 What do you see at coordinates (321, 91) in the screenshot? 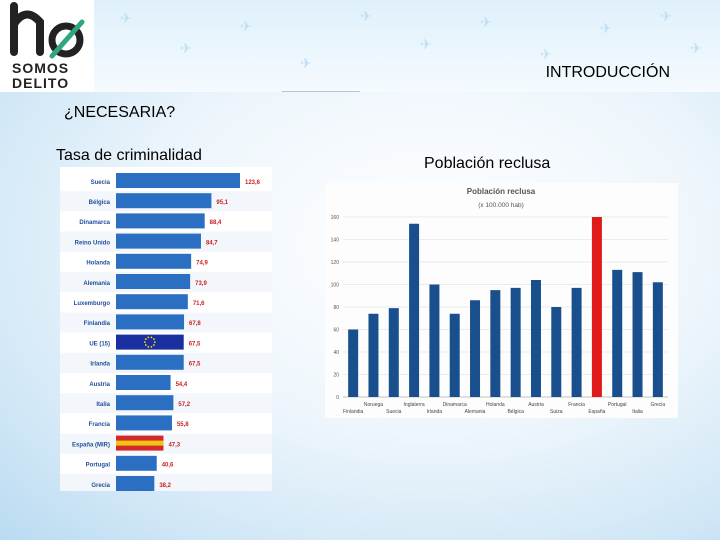
I see `divider` at bounding box center [321, 91].